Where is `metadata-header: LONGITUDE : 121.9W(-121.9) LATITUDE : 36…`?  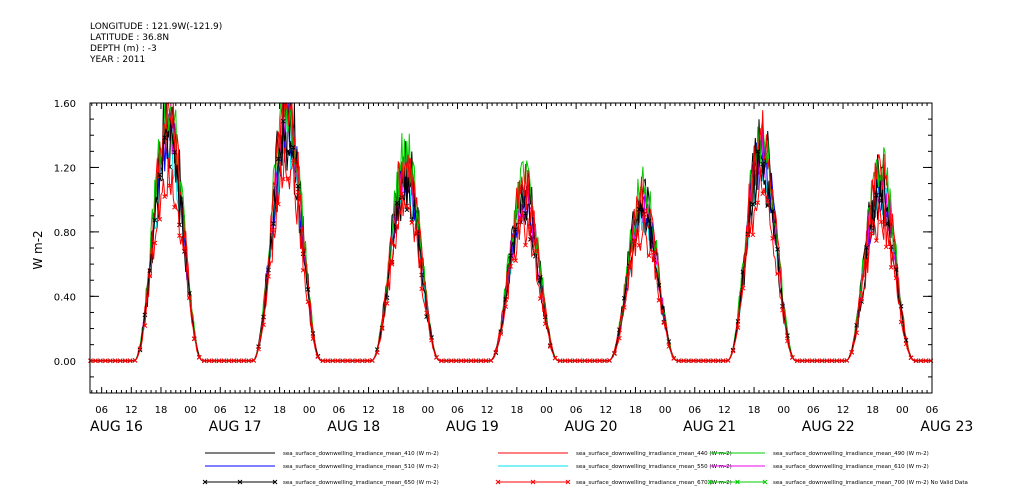
metadata-header: LONGITUDE : 121.9W(-121.9) LATITUDE : 36… is located at coordinates (156, 44).